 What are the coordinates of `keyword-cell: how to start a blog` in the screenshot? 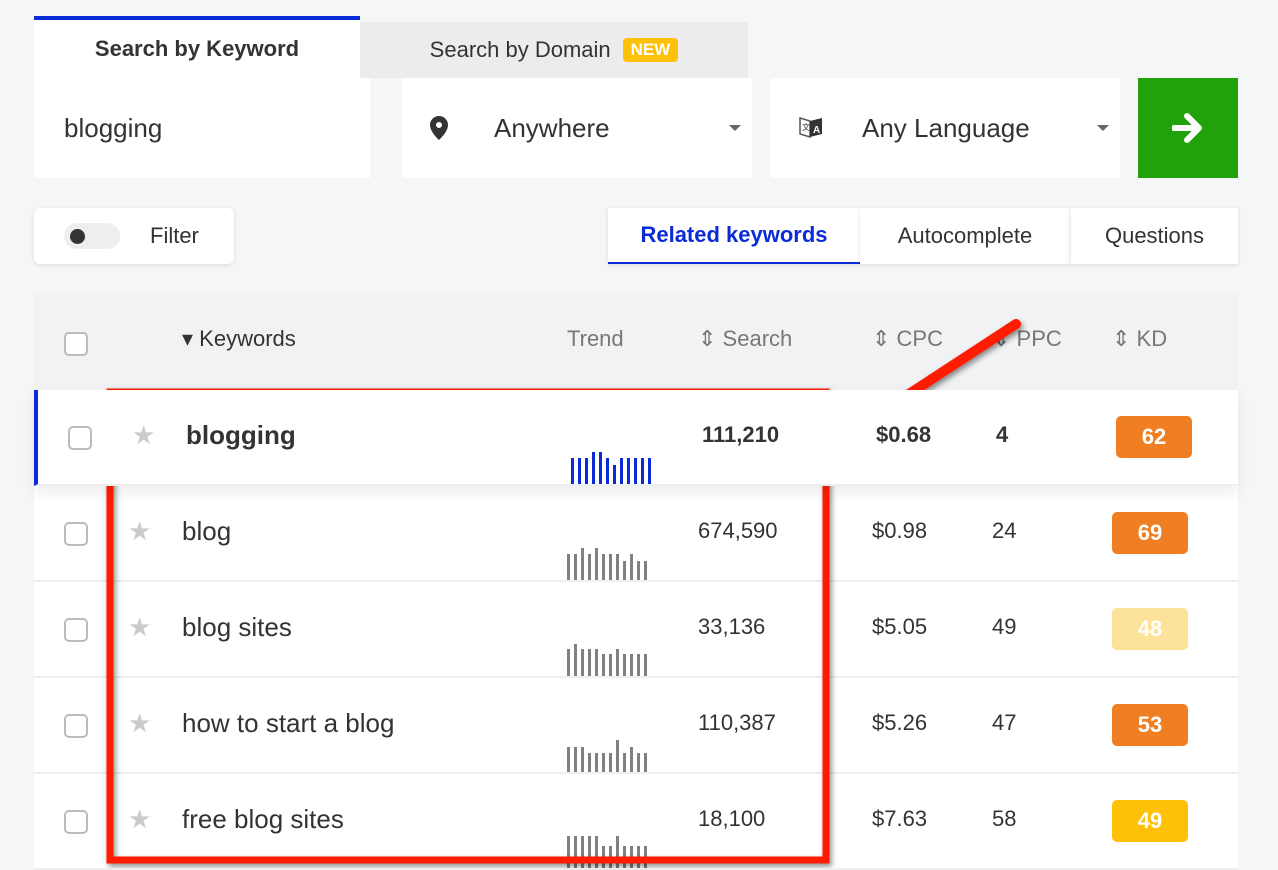 It's located at (288, 723).